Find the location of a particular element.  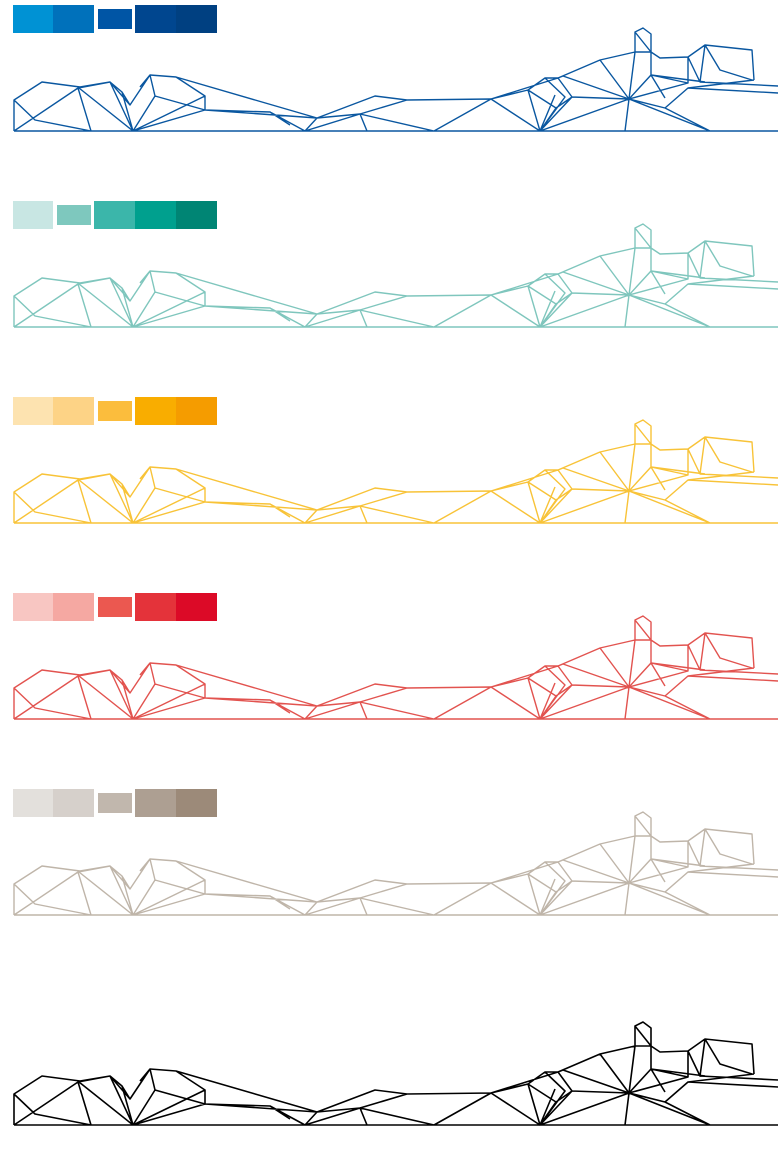

palette-swatches-taupe is located at coordinates (115, 803).